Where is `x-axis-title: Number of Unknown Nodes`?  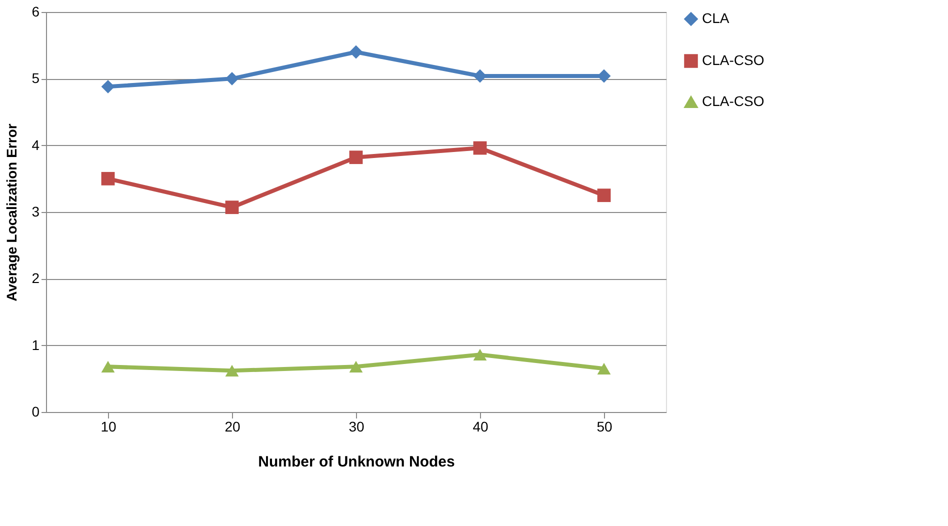 x-axis-title: Number of Unknown Nodes is located at coordinates (356, 462).